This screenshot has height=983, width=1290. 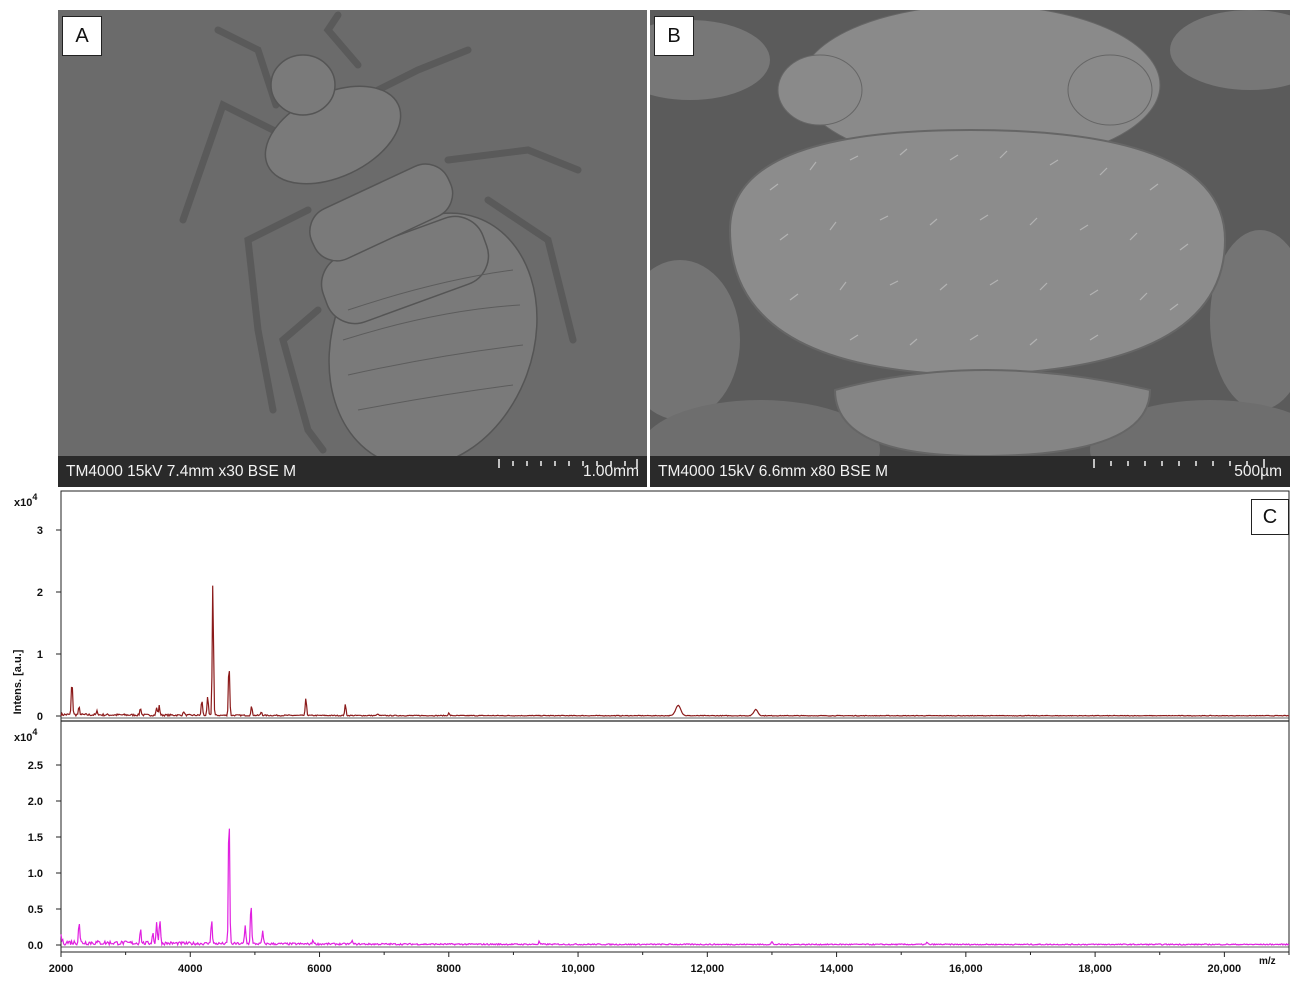 What do you see at coordinates (40, 655) in the screenshot?
I see `y-tick-label-top: 1` at bounding box center [40, 655].